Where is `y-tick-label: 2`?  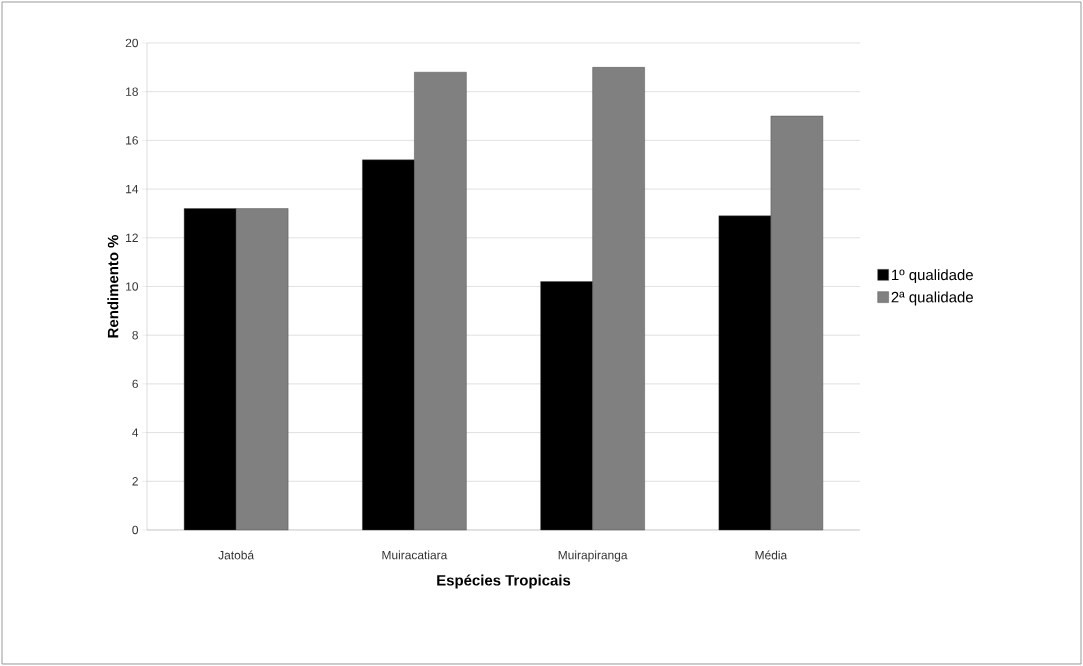 y-tick-label: 2 is located at coordinates (135, 481).